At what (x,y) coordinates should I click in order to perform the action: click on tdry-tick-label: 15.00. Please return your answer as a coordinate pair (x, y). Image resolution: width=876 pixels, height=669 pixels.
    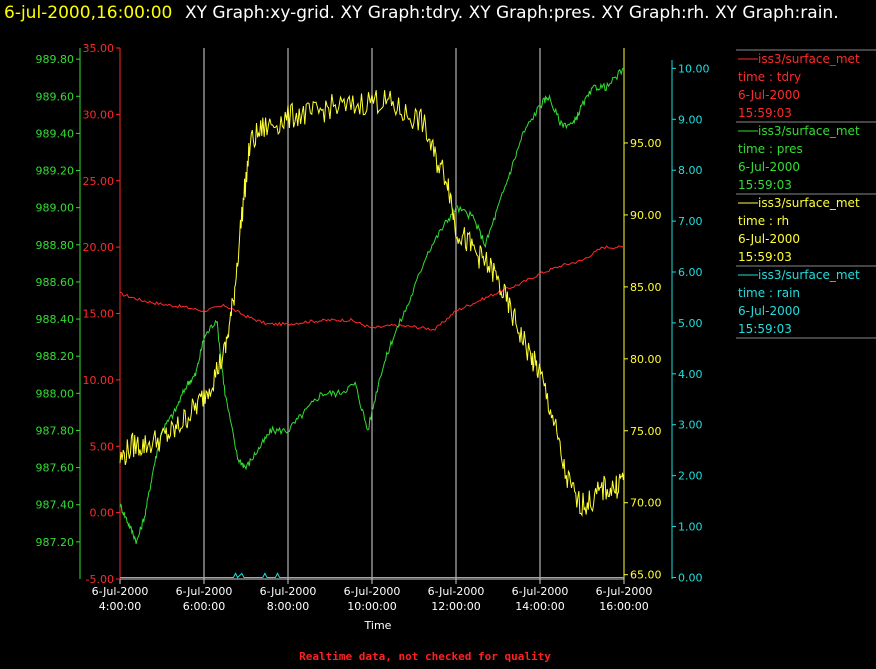
    Looking at the image, I should click on (99, 314).